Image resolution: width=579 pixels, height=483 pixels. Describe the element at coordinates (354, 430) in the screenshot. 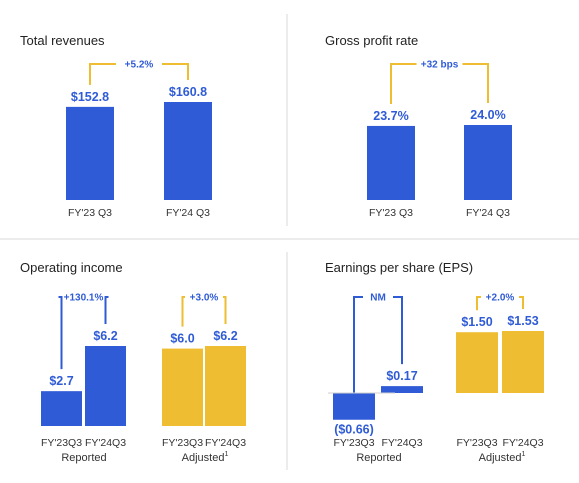

I see `eps-reported-bar-value-0: ($0.66)` at that location.